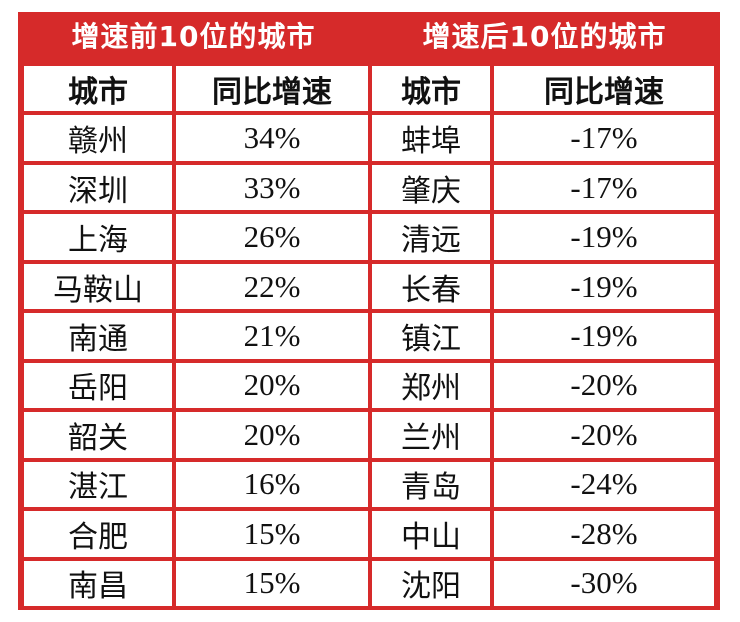  Describe the element at coordinates (272, 138) in the screenshot. I see `top-growth: 34%` at that location.